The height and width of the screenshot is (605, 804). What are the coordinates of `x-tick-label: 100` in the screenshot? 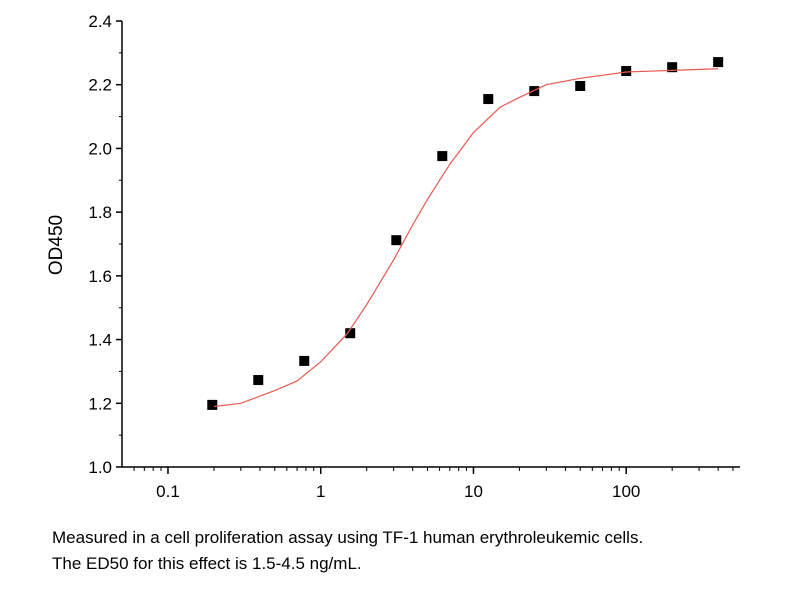 It's located at (626, 491).